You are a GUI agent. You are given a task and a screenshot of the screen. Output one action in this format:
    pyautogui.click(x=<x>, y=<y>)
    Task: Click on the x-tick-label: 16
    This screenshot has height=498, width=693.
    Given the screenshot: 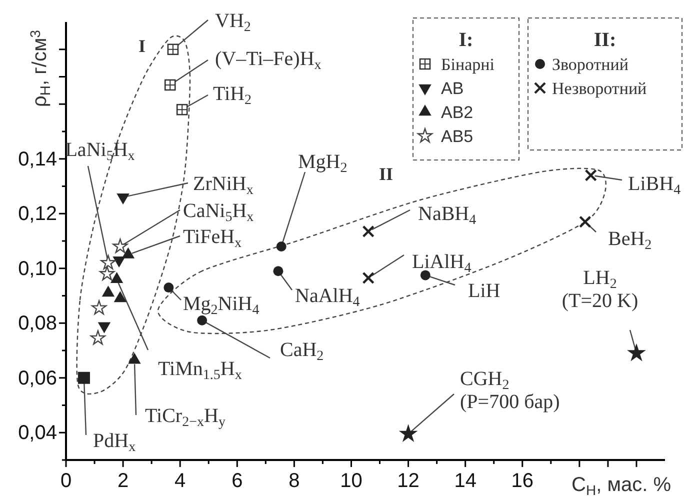 What is the action you would take?
    pyautogui.click(x=522, y=481)
    